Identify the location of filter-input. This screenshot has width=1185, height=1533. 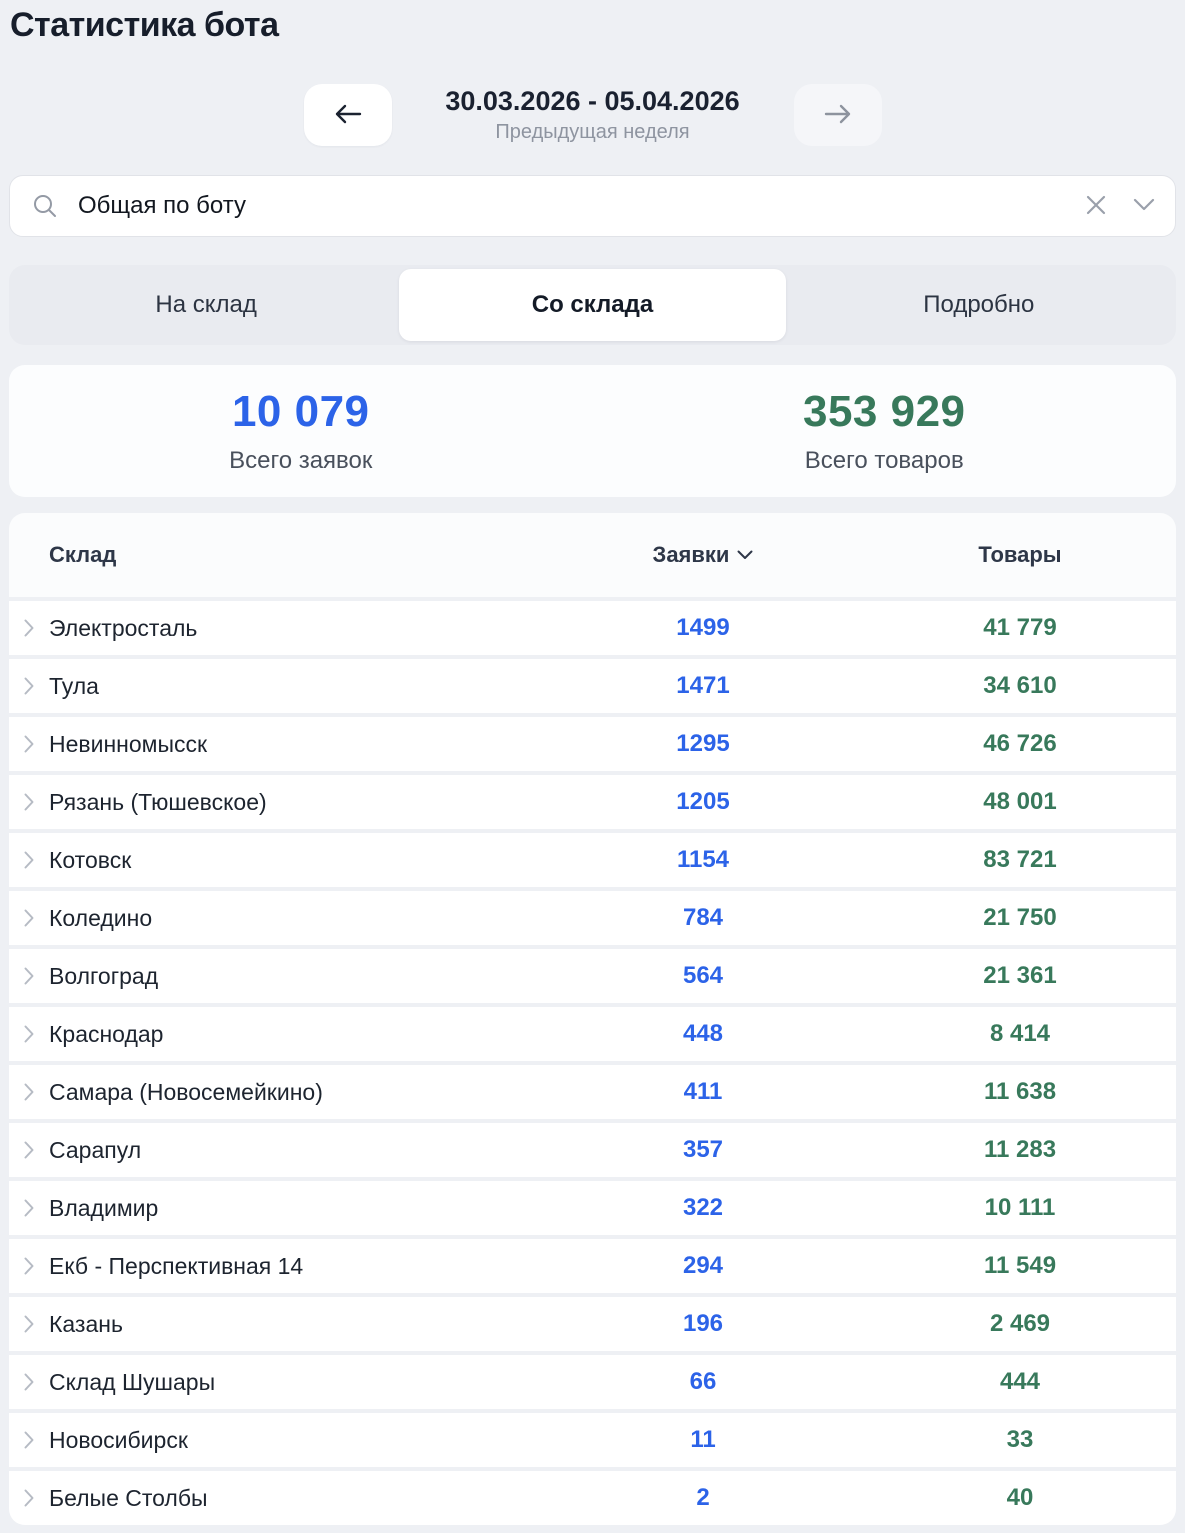
(580, 206).